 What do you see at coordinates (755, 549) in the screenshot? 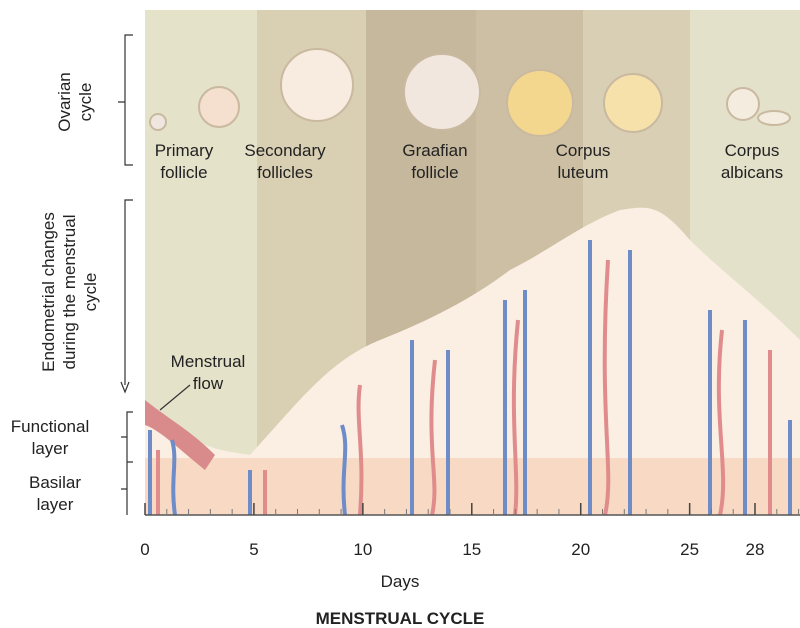
I see `tick-label: 28` at bounding box center [755, 549].